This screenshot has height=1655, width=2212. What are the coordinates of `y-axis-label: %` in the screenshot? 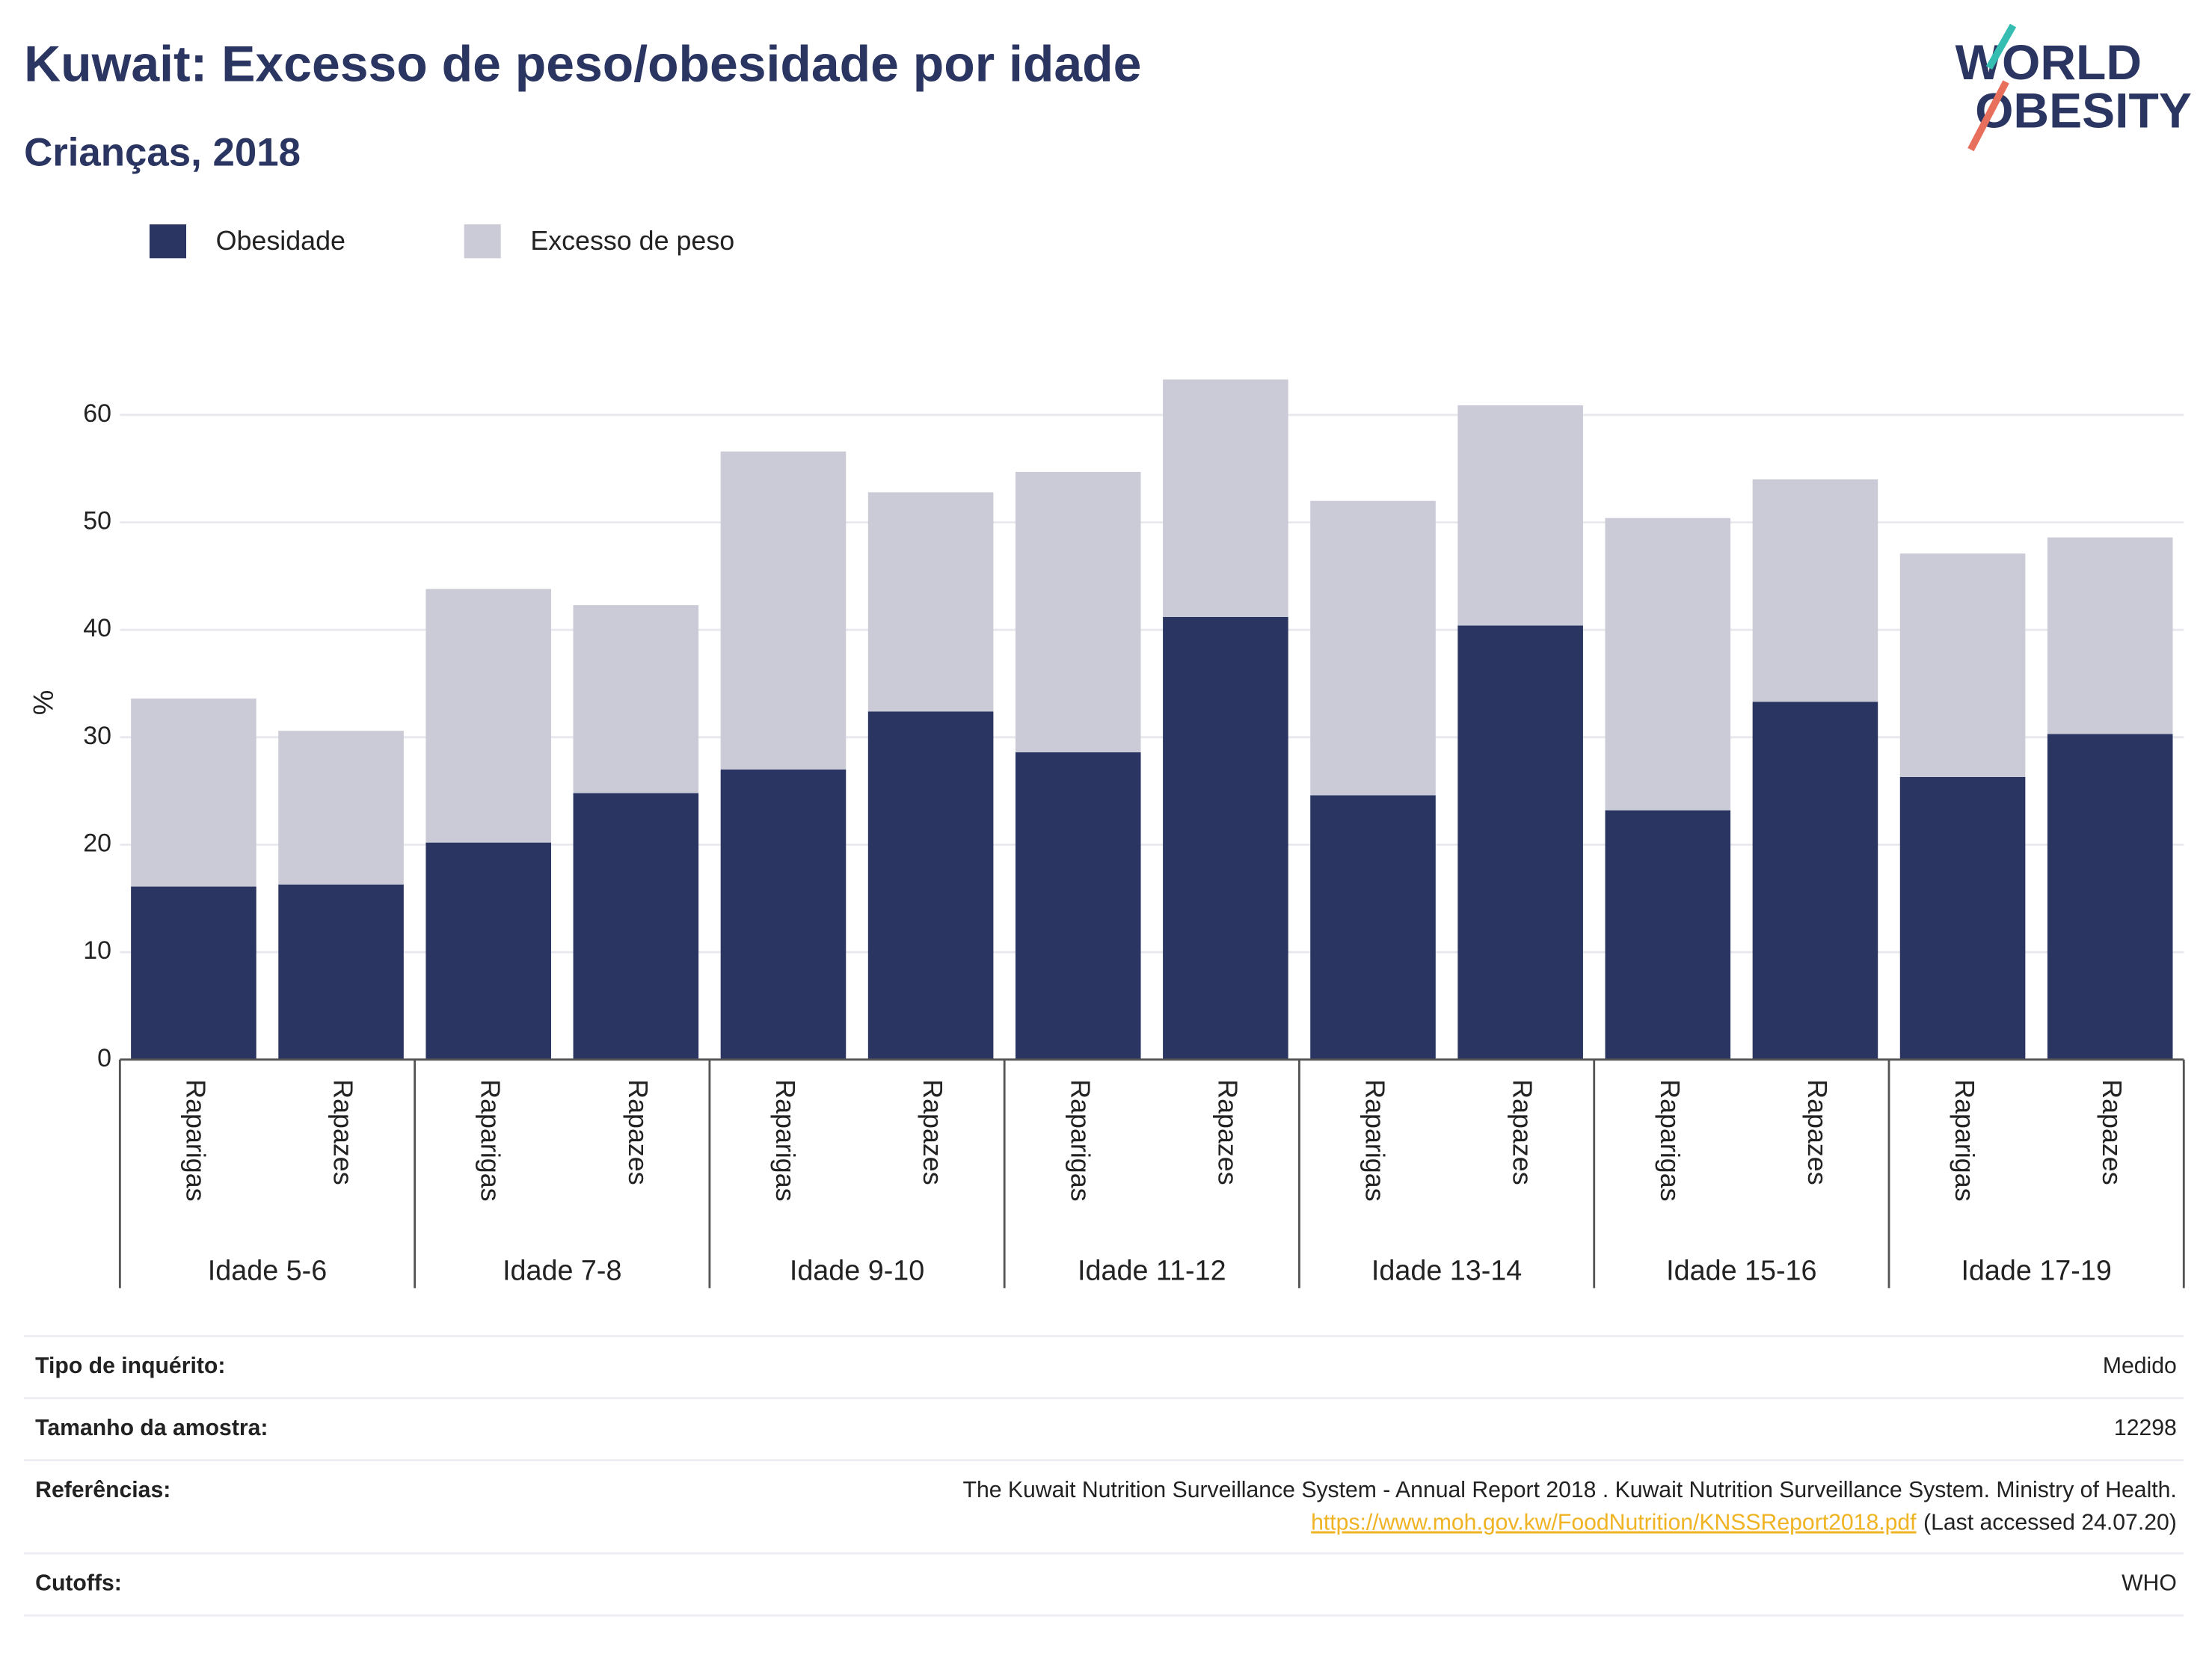 It's located at (42, 703).